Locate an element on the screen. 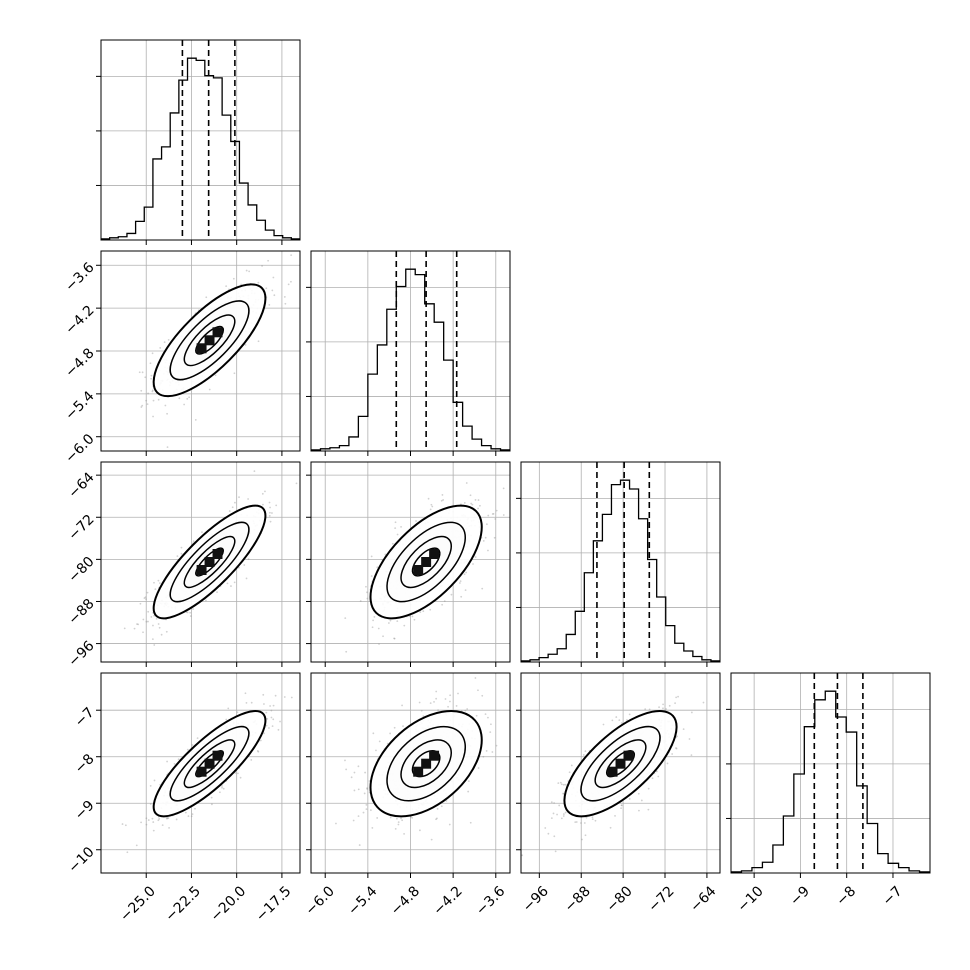 This screenshot has height=970, width=970. y-tick-label: −10 is located at coordinates (81, 860).